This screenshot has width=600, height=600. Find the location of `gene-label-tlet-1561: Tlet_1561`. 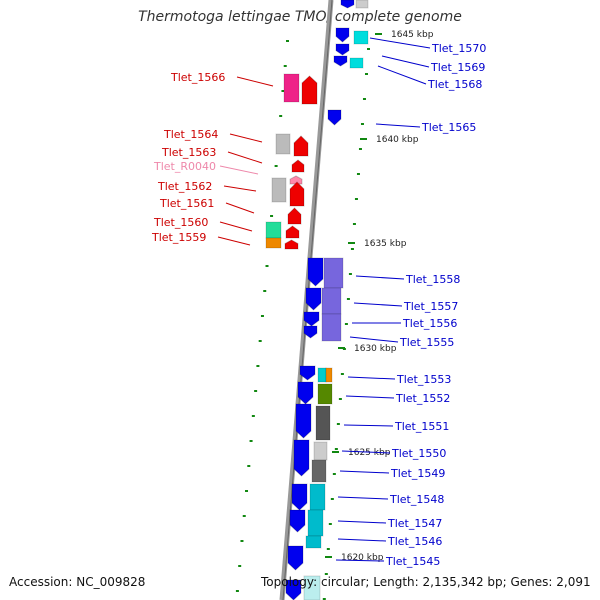

gene-label-tlet-1561: Tlet_1561 is located at coordinates (186, 203).